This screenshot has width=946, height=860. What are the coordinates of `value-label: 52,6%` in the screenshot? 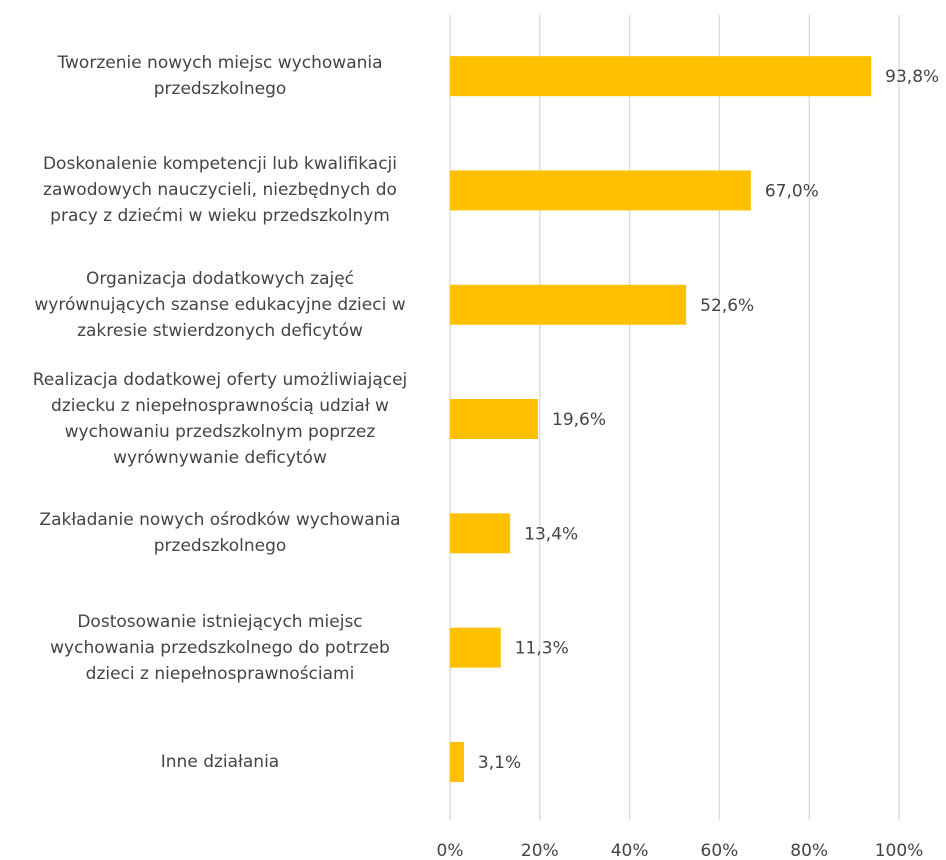 It's located at (727, 306).